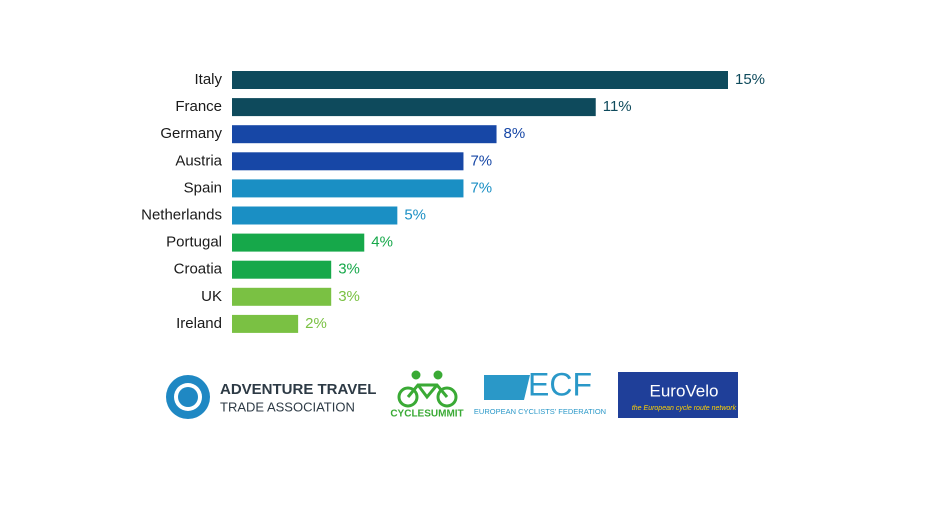 The width and height of the screenshot is (928, 507). I want to click on category-label: Croatia, so click(198, 269).